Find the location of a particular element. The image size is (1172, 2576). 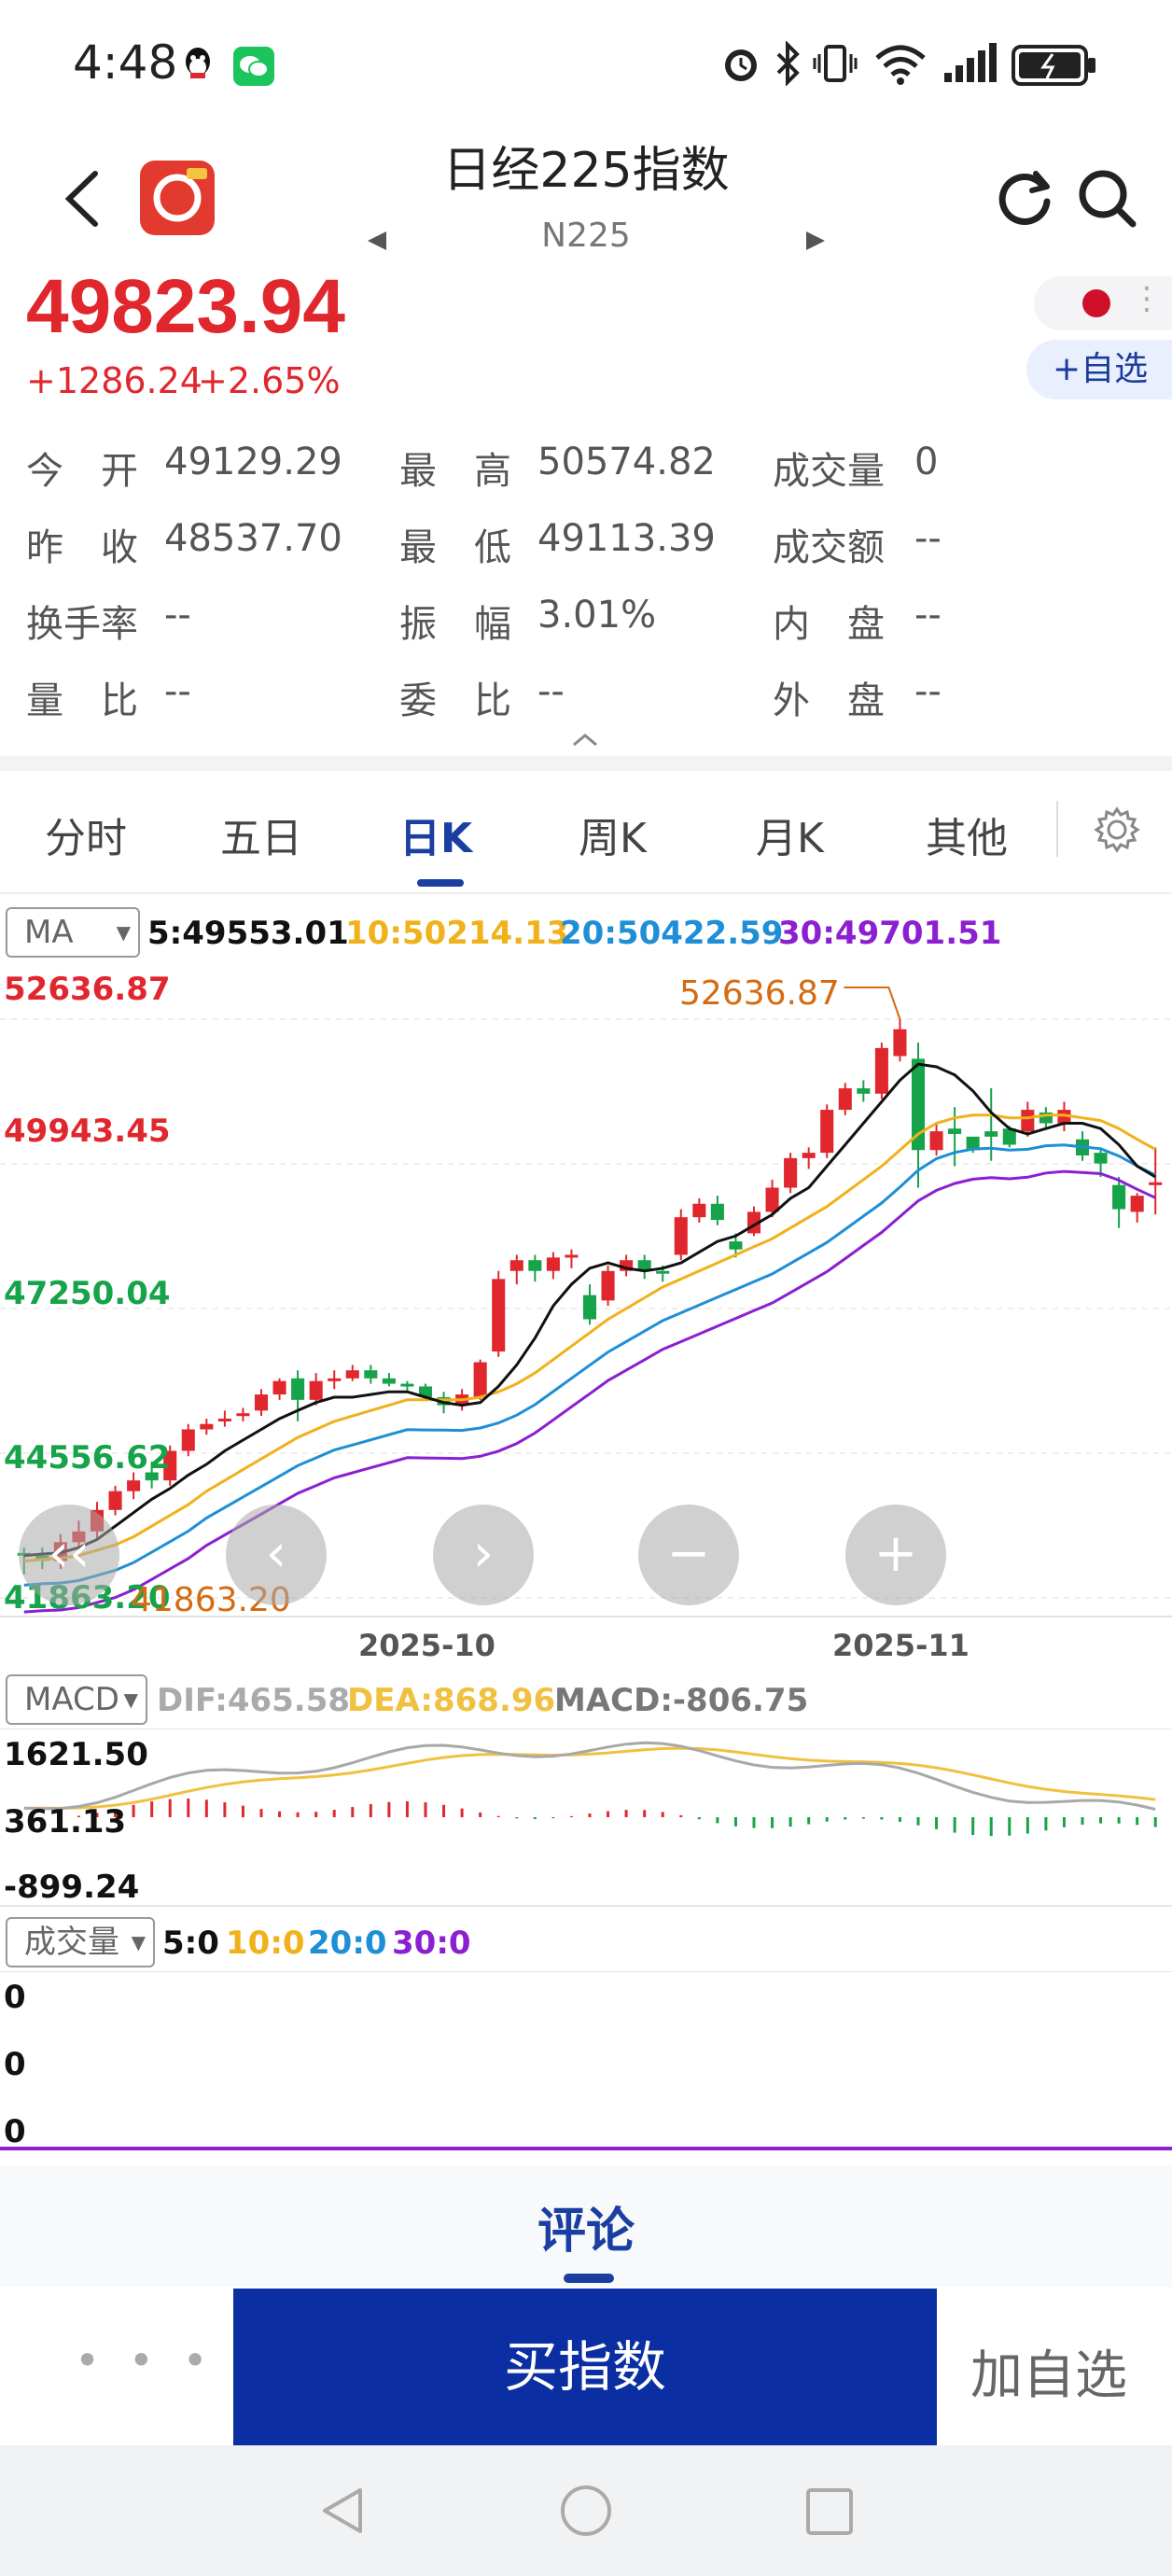

volume-chart is located at coordinates (586, 2064).